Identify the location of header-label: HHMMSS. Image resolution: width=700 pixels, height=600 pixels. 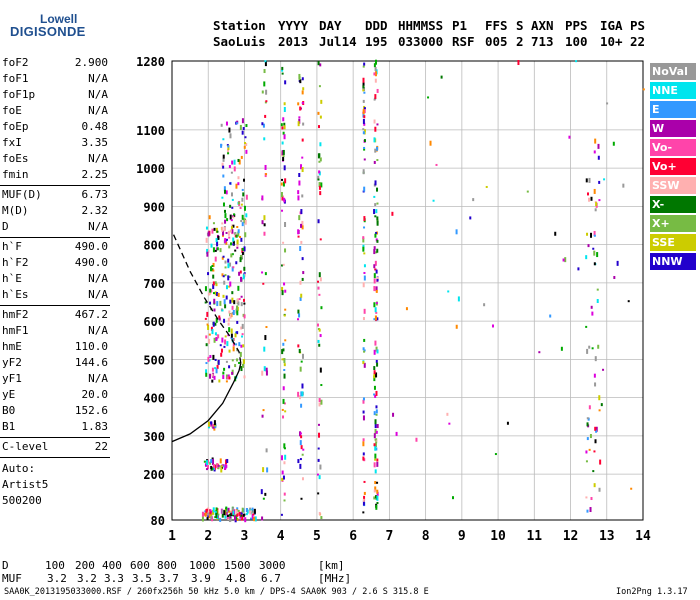
(421, 25).